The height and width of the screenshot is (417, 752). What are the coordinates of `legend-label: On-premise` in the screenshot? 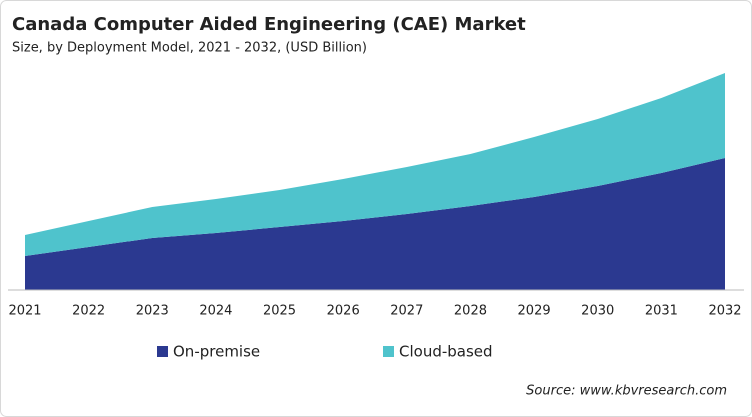 It's located at (216, 352).